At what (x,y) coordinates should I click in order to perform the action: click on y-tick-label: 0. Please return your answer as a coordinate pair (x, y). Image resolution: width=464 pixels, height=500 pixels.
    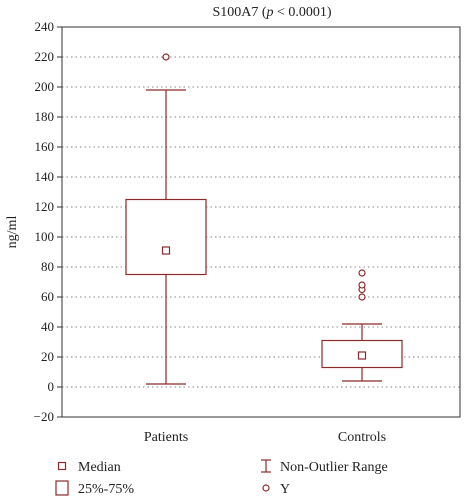
    Looking at the image, I should click on (51, 386).